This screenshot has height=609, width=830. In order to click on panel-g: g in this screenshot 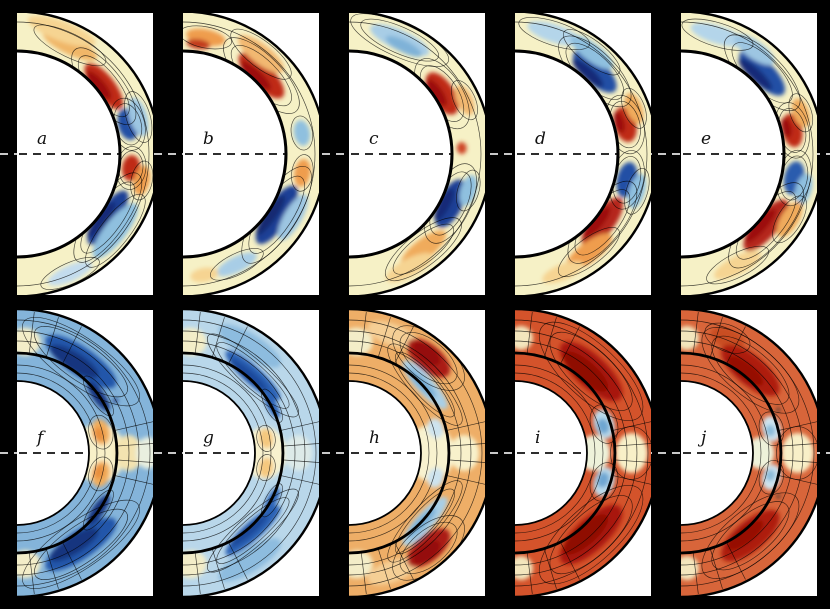, I will do `click(251, 453)`.